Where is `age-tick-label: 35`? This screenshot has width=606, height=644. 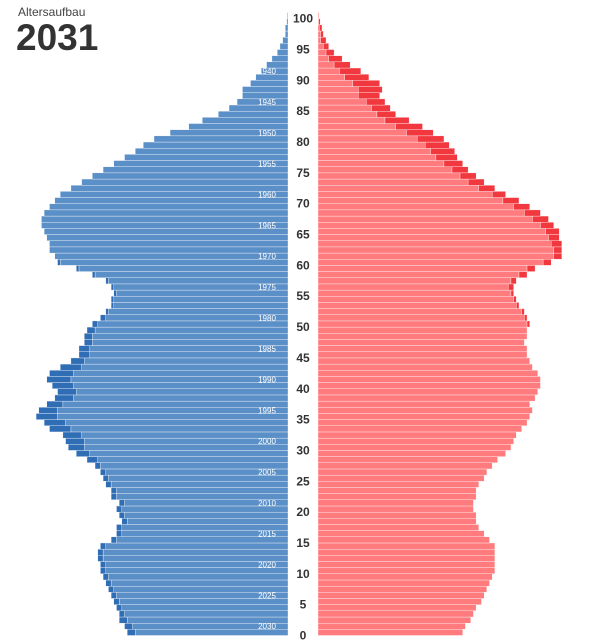 age-tick-label: 35 is located at coordinates (303, 420).